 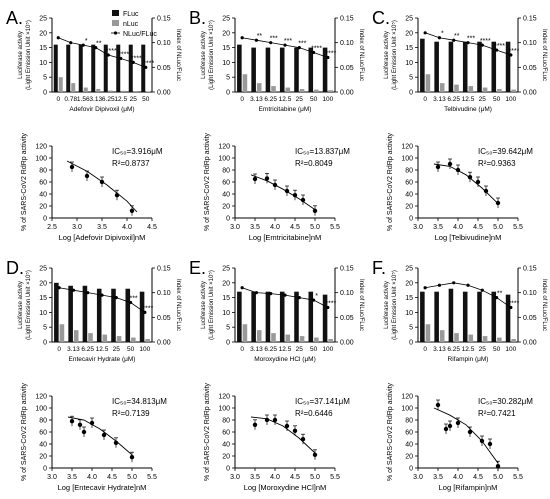 What do you see at coordinates (285, 99) in the screenshot?
I see `bar-x-tick-label: 12.5` at bounding box center [285, 99].